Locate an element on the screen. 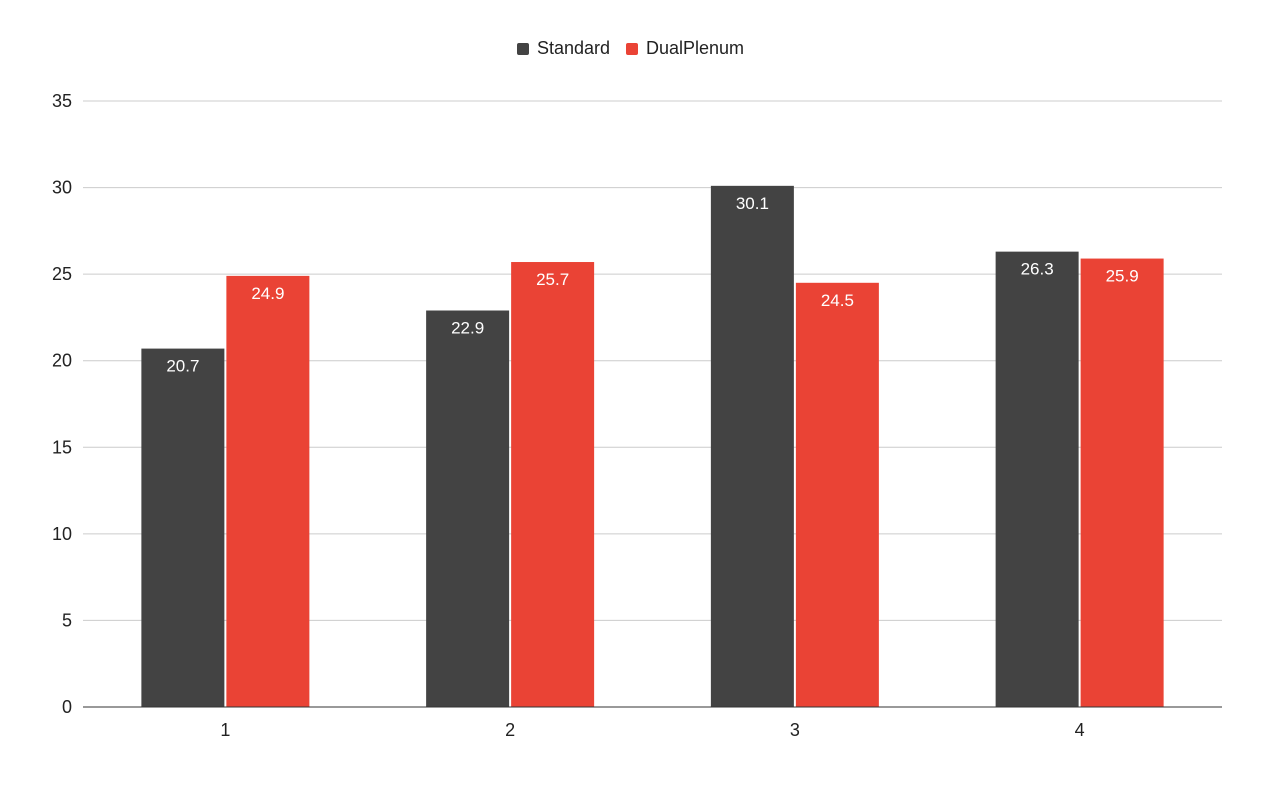  legend-item-standard: Standard is located at coordinates (563, 48).